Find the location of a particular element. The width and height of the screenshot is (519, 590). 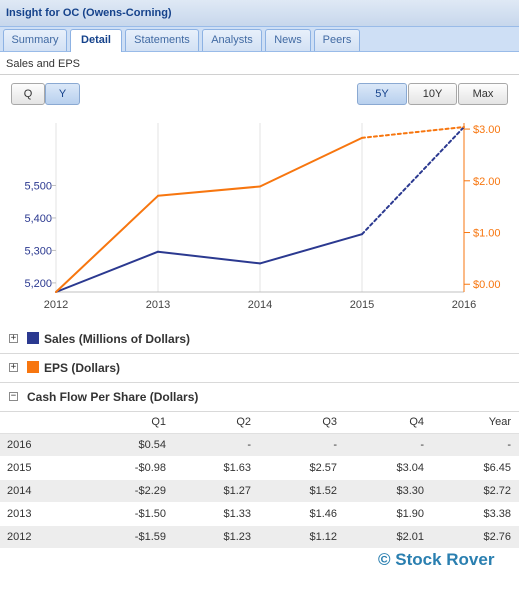

table-header-row: Q1 Q2 Q3 Q4 Year is located at coordinates (259, 422).